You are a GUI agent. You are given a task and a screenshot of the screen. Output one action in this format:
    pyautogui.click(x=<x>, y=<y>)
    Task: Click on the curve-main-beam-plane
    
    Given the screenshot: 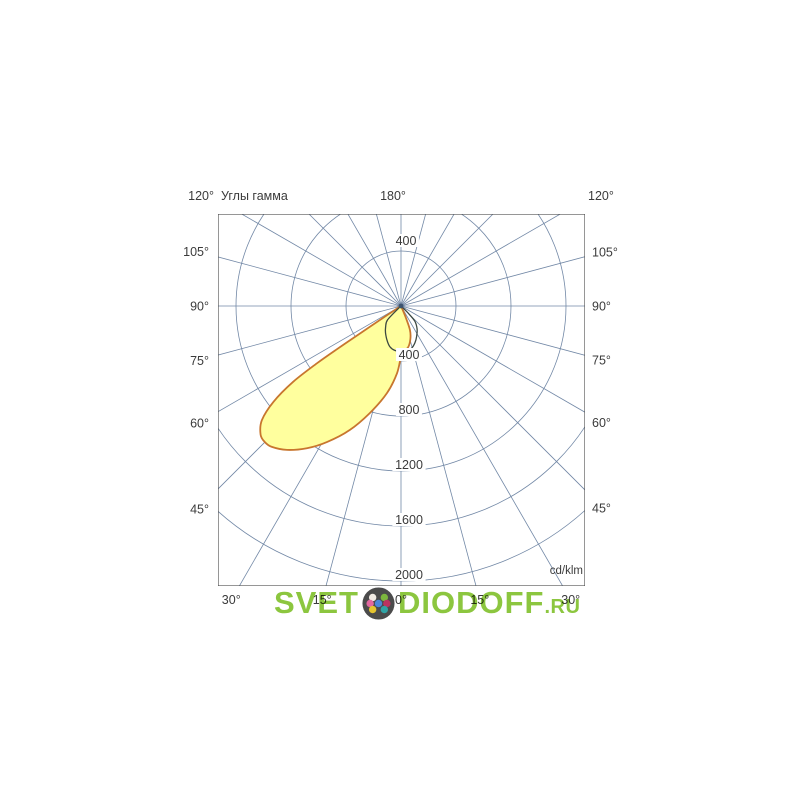 What is the action you would take?
    pyautogui.click(x=335, y=378)
    